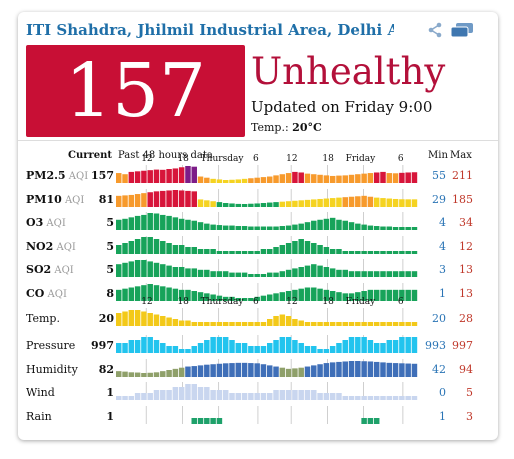 The height and width of the screenshot is (459, 514). Describe the element at coordinates (267, 245) in the screenshot. I see `sparkline-no2` at that location.